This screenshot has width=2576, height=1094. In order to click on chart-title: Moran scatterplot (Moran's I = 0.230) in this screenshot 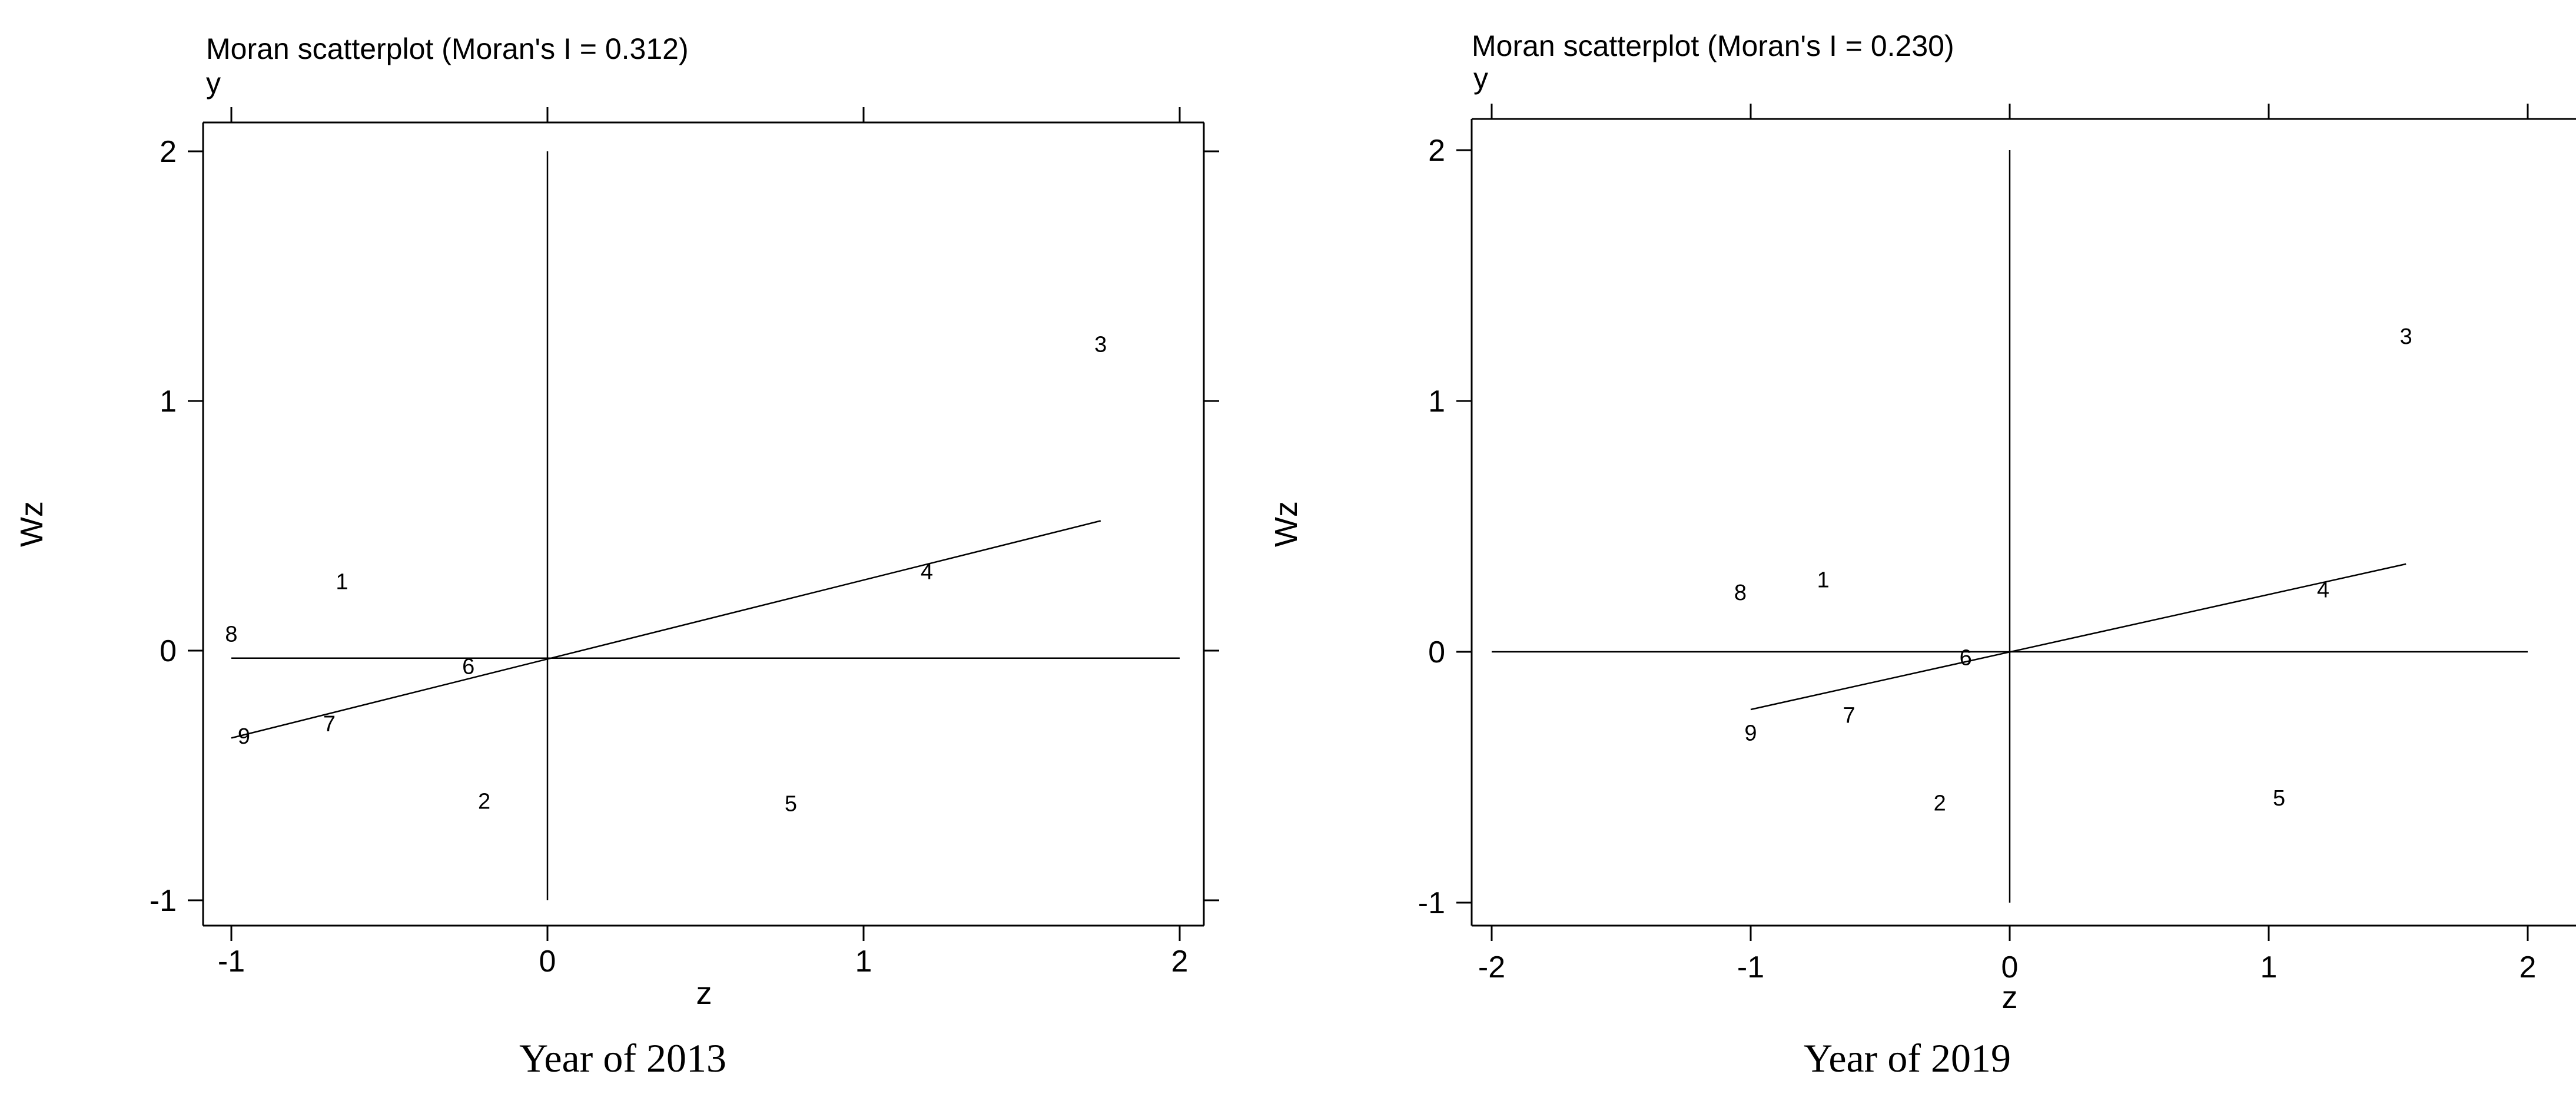, I will do `click(1713, 45)`.